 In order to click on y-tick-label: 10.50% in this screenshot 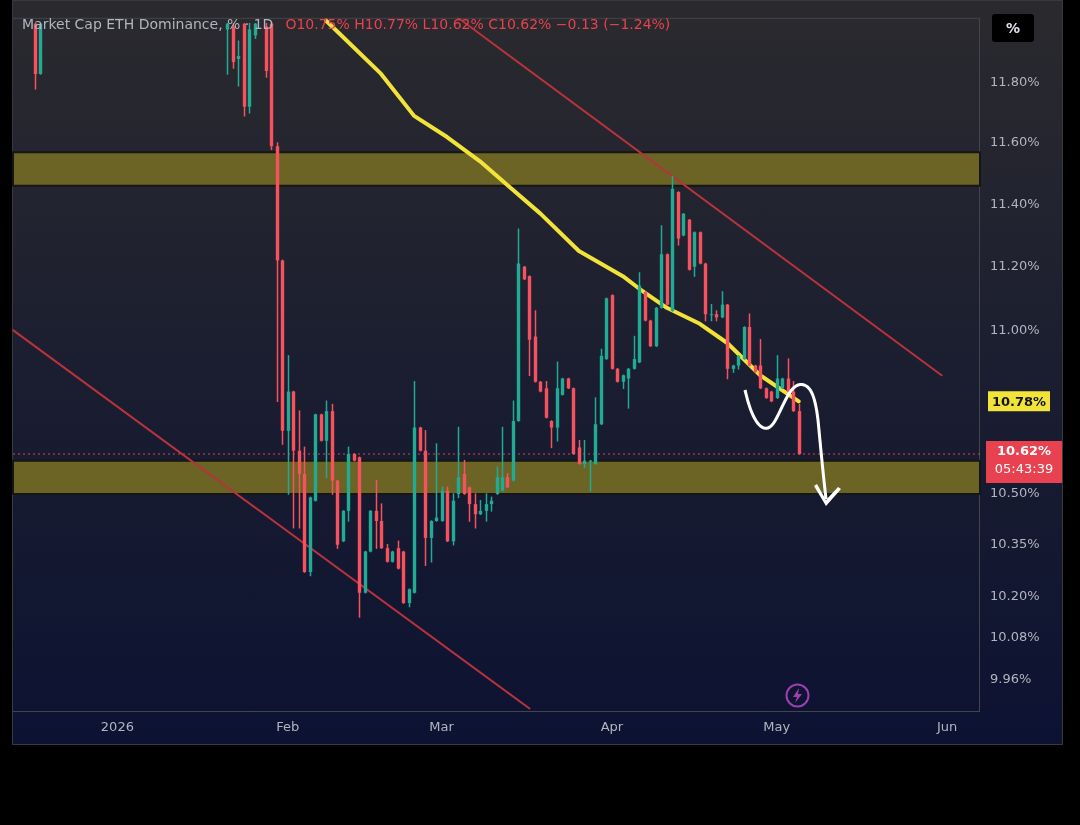, I will do `click(1015, 493)`.